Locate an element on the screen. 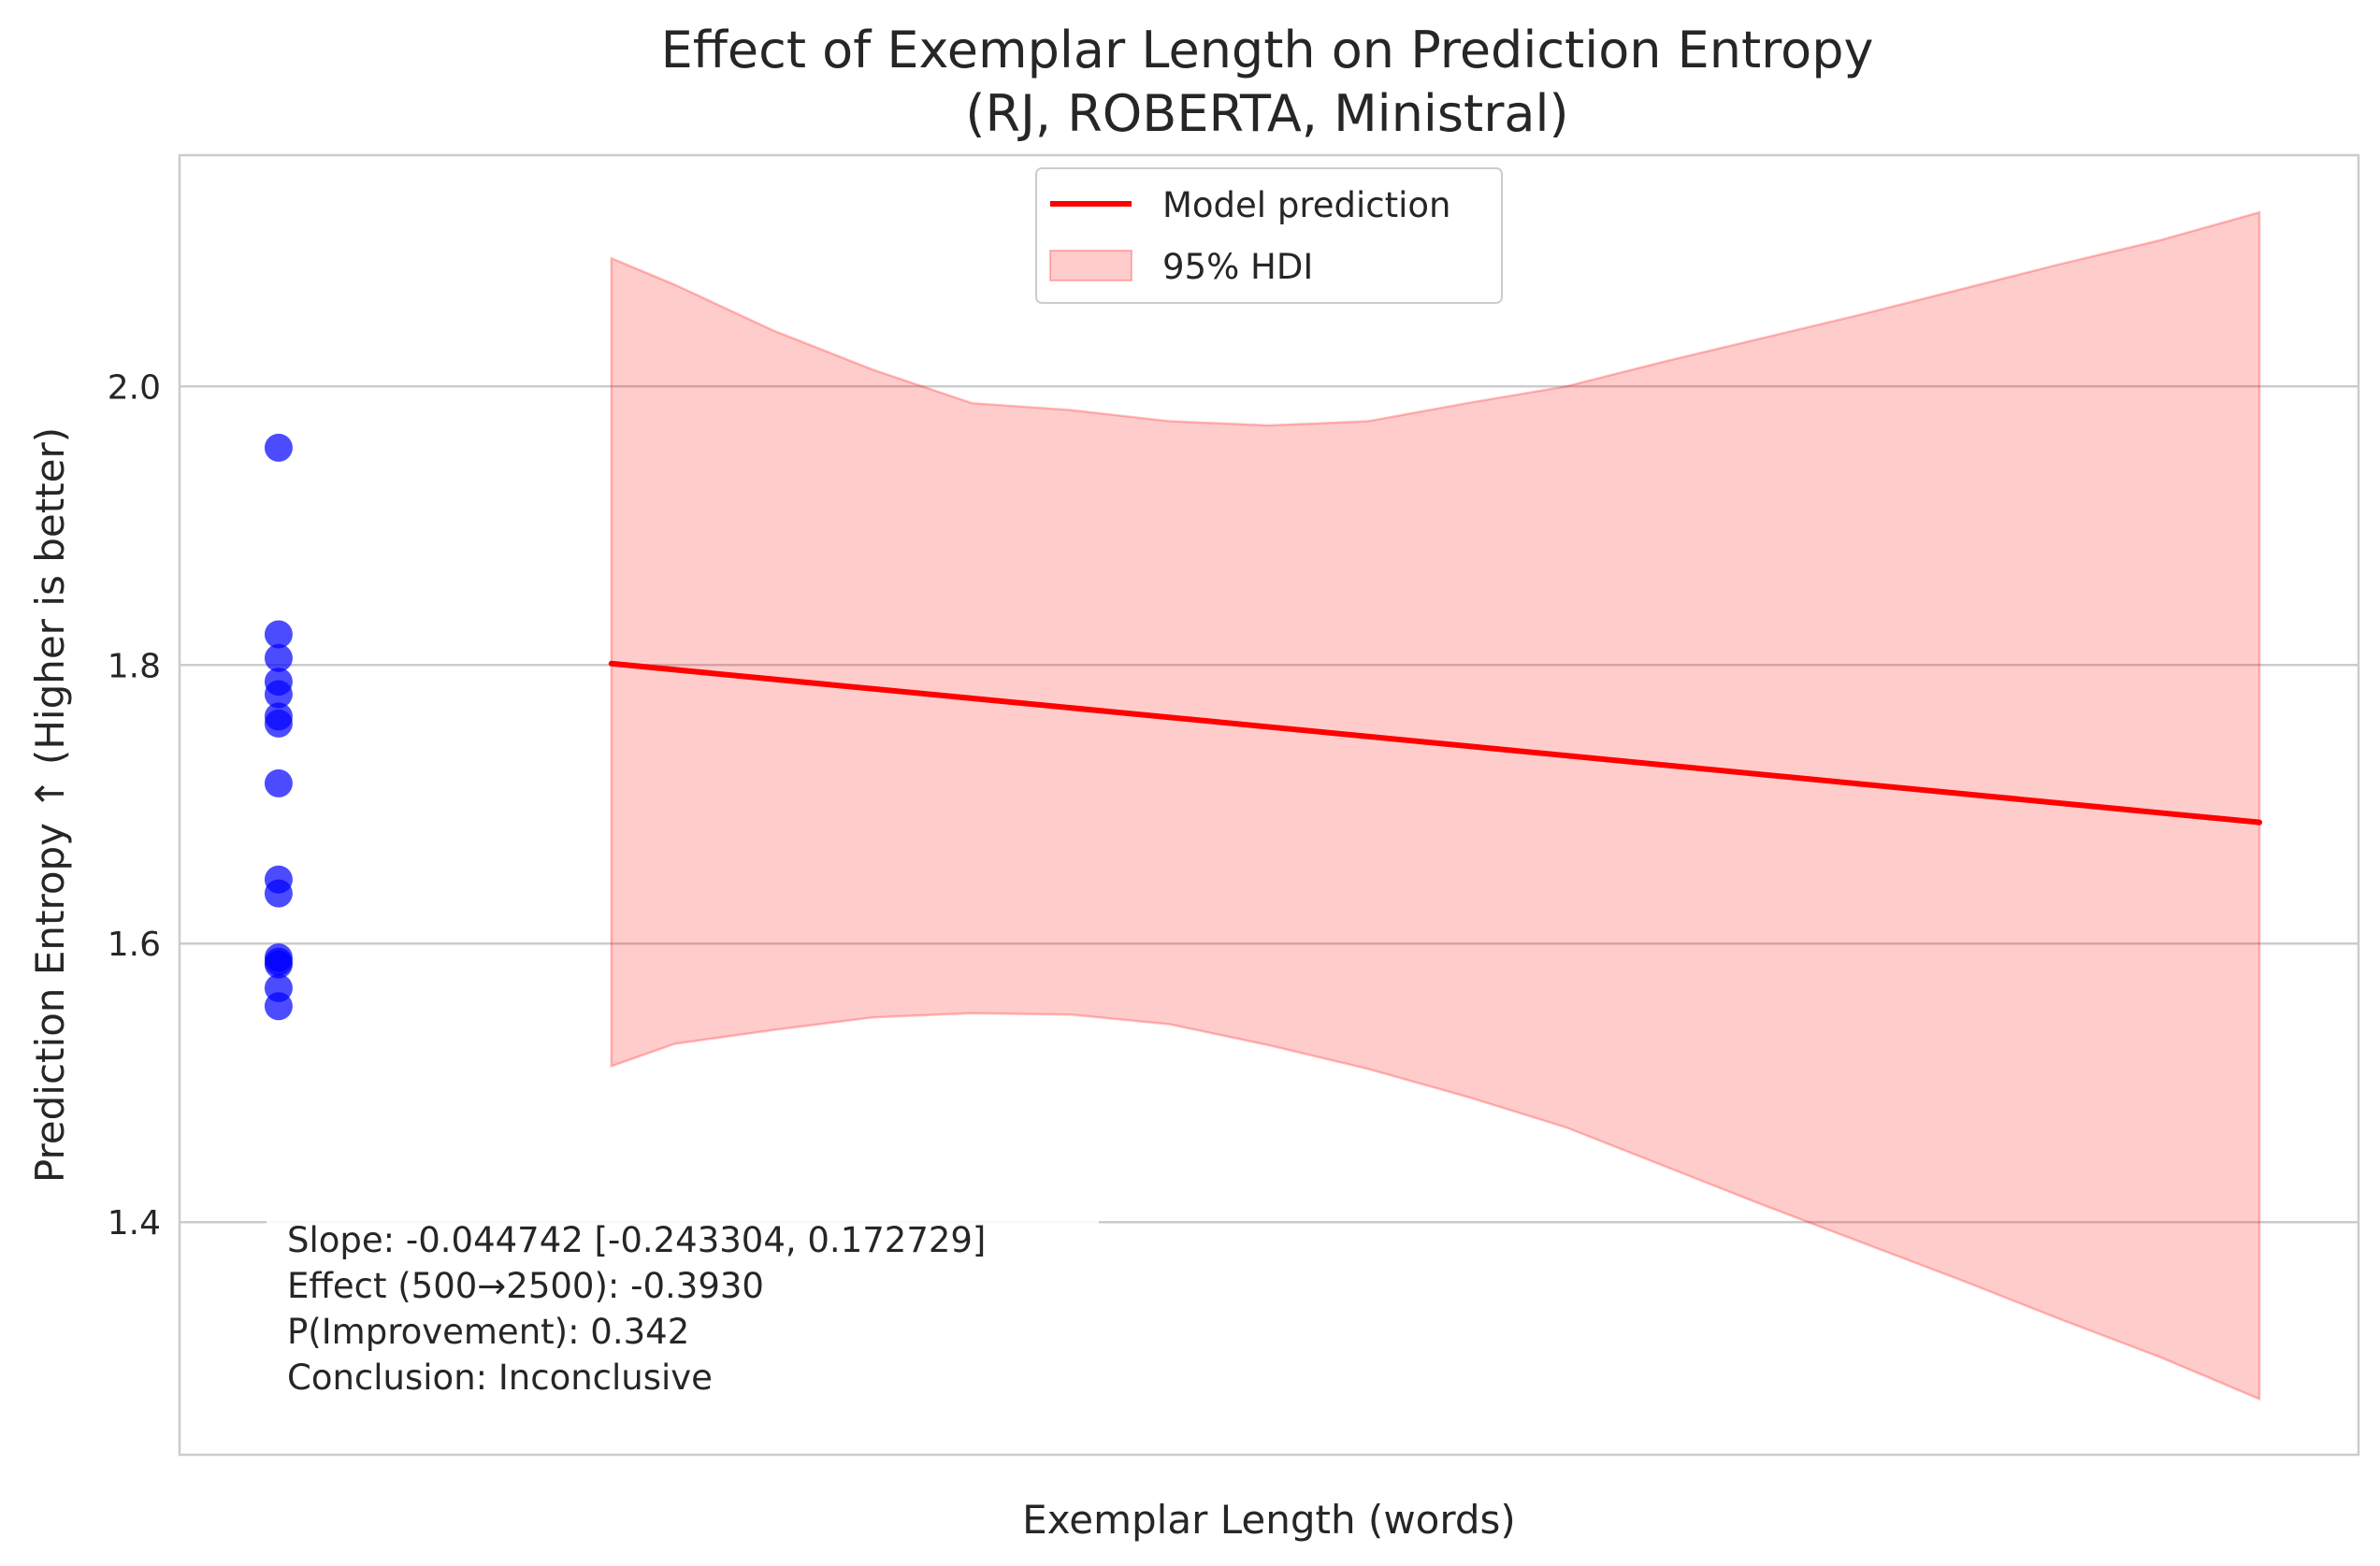 The image size is (2380, 1566). y-tick-label: 1.8 is located at coordinates (134, 666).